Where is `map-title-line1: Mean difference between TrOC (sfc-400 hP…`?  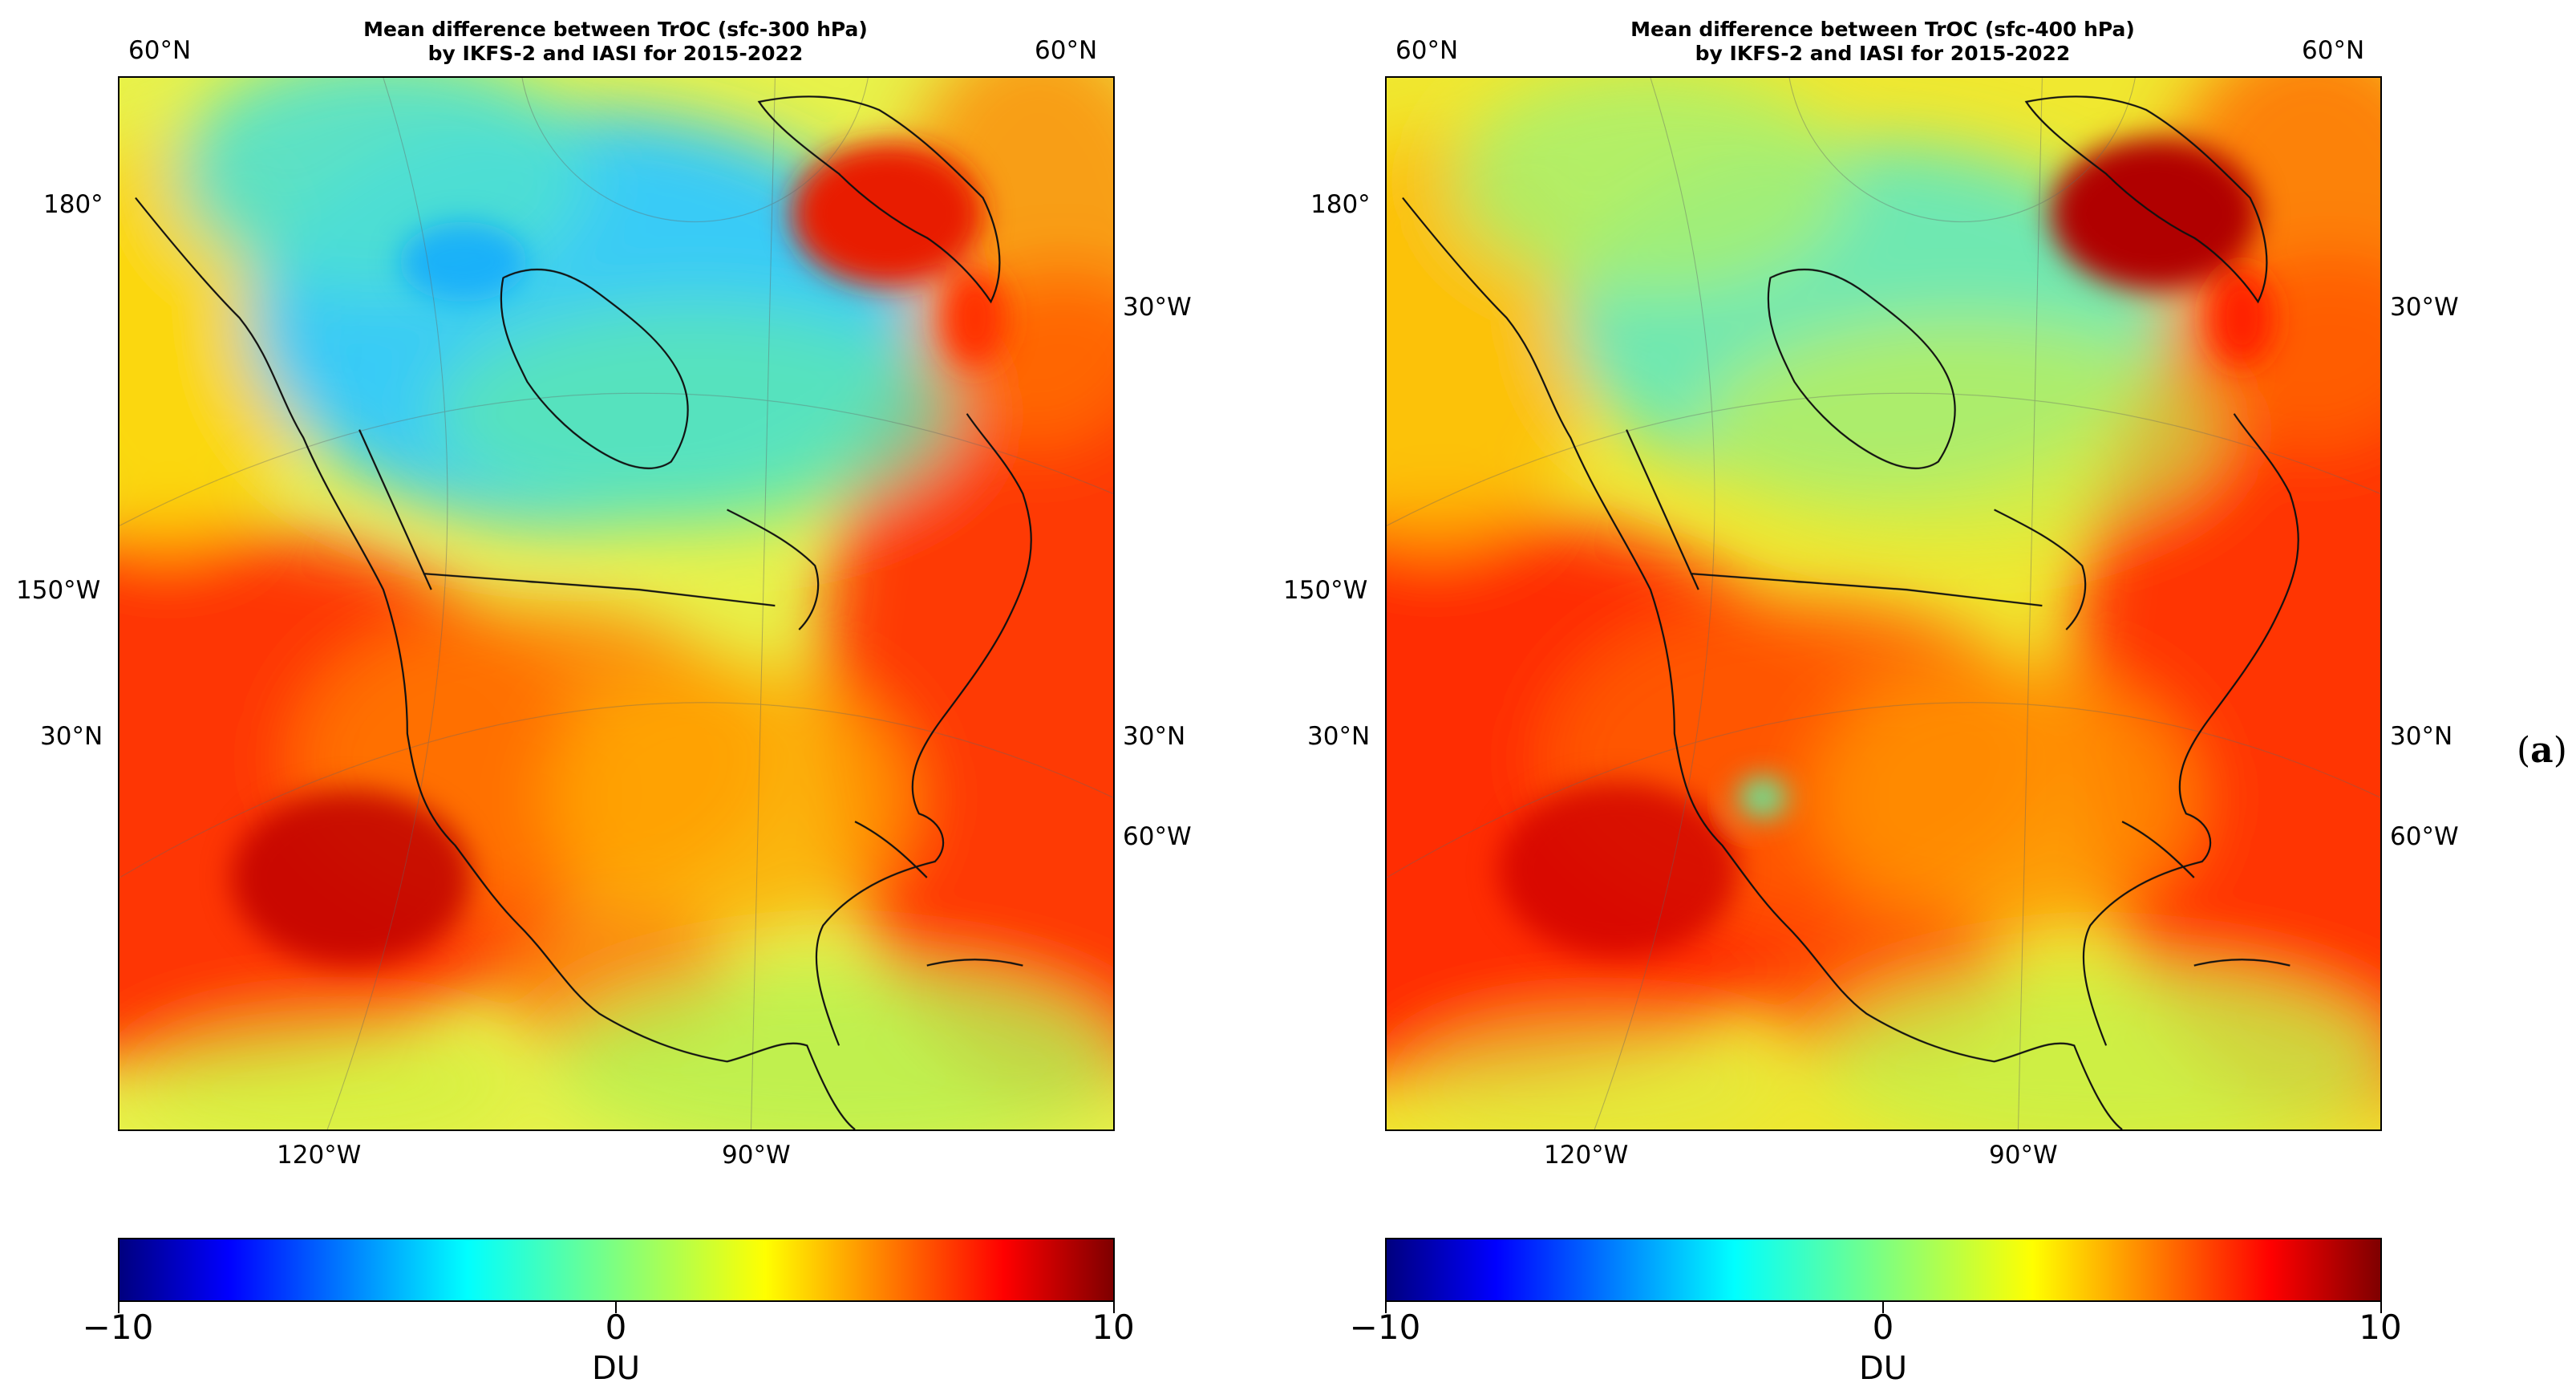 map-title-line1: Mean difference between TrOC (sfc-400 hP… is located at coordinates (1883, 30).